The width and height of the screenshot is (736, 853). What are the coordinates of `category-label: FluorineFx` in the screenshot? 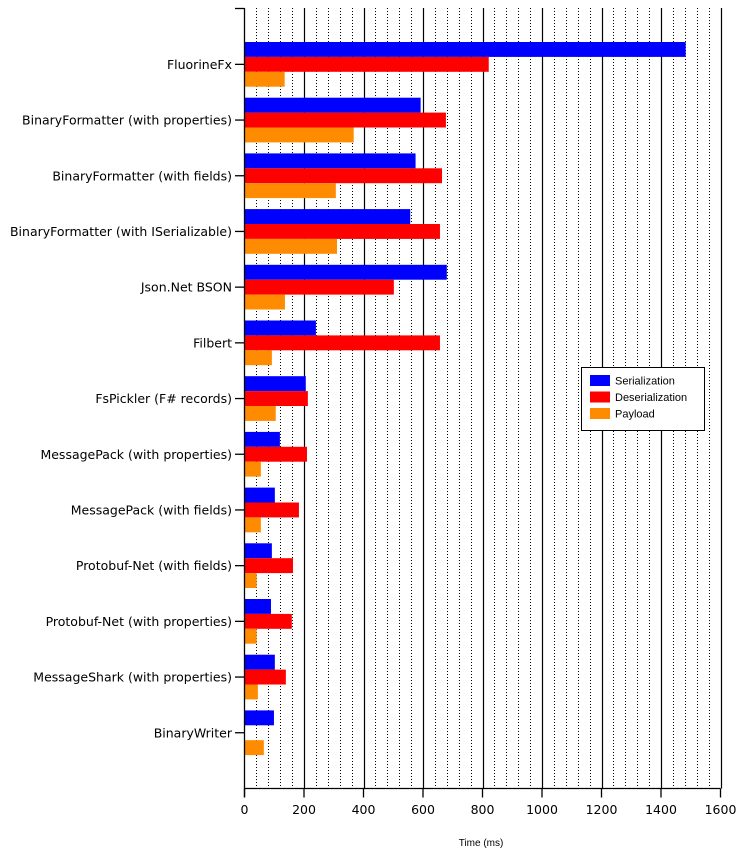 It's located at (199, 64).